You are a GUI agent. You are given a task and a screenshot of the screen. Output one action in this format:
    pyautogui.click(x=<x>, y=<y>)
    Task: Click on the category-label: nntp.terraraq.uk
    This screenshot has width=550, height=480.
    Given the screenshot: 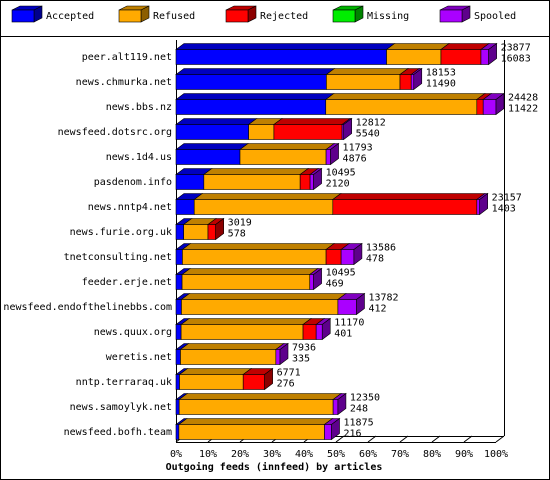 What is the action you would take?
    pyautogui.click(x=124, y=382)
    